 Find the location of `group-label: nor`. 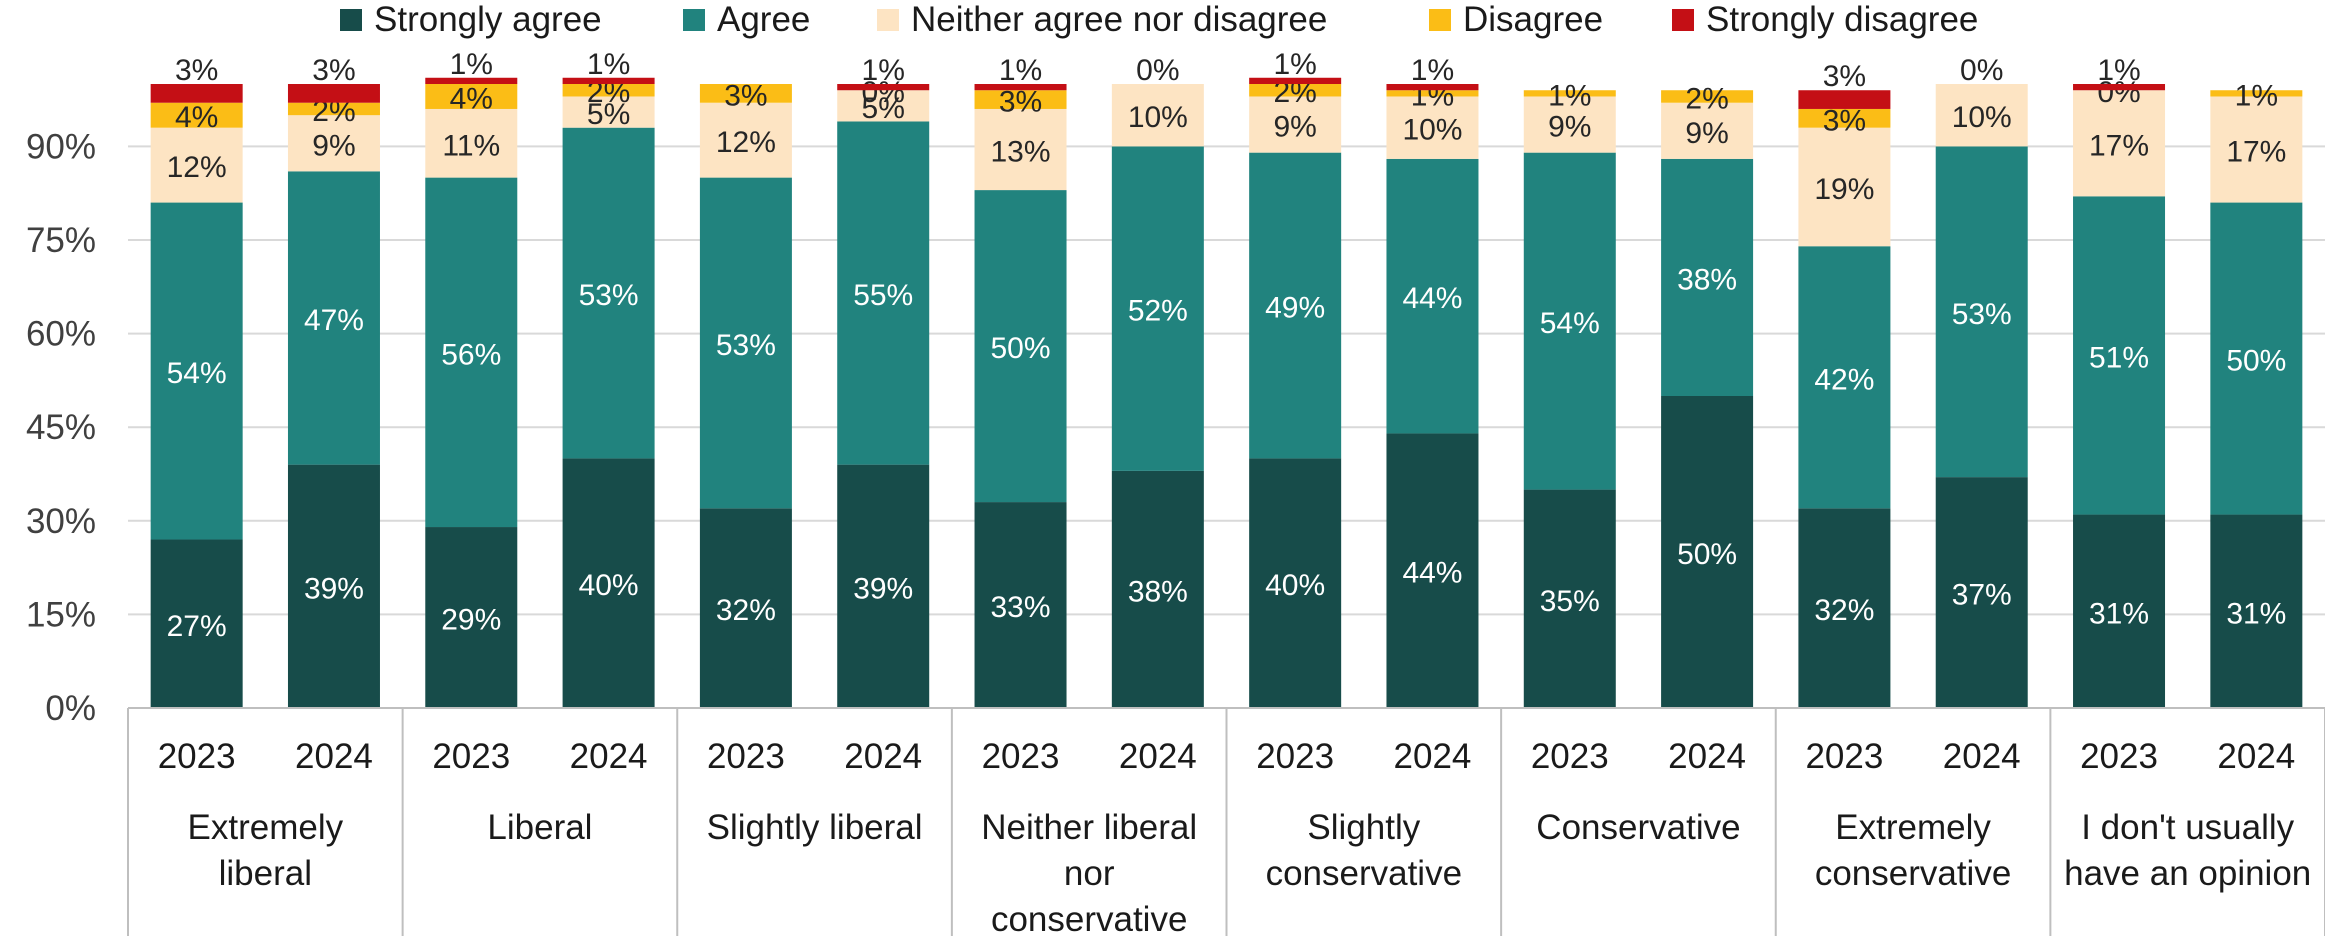

group-label: nor is located at coordinates (1089, 873).